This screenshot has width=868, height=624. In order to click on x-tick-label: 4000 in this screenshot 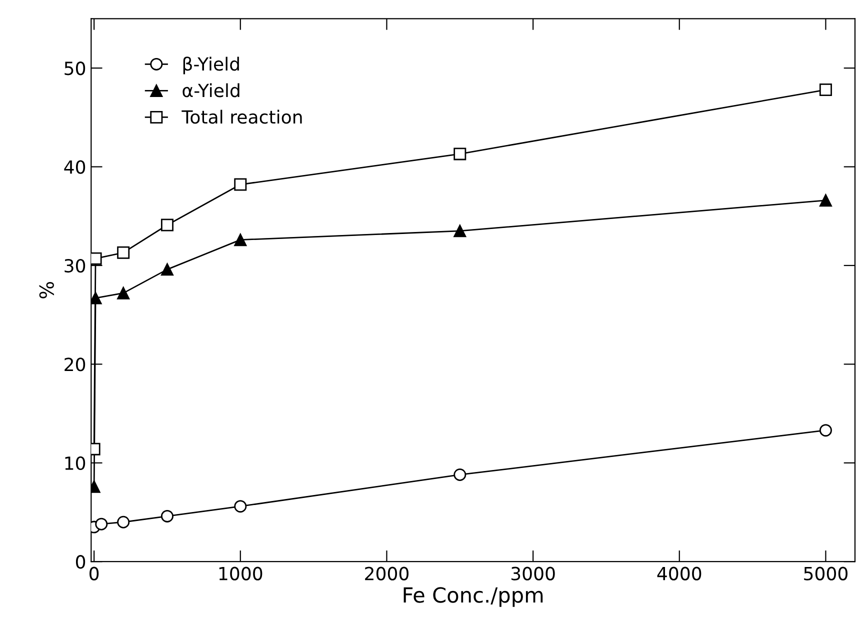, I will do `click(679, 573)`.